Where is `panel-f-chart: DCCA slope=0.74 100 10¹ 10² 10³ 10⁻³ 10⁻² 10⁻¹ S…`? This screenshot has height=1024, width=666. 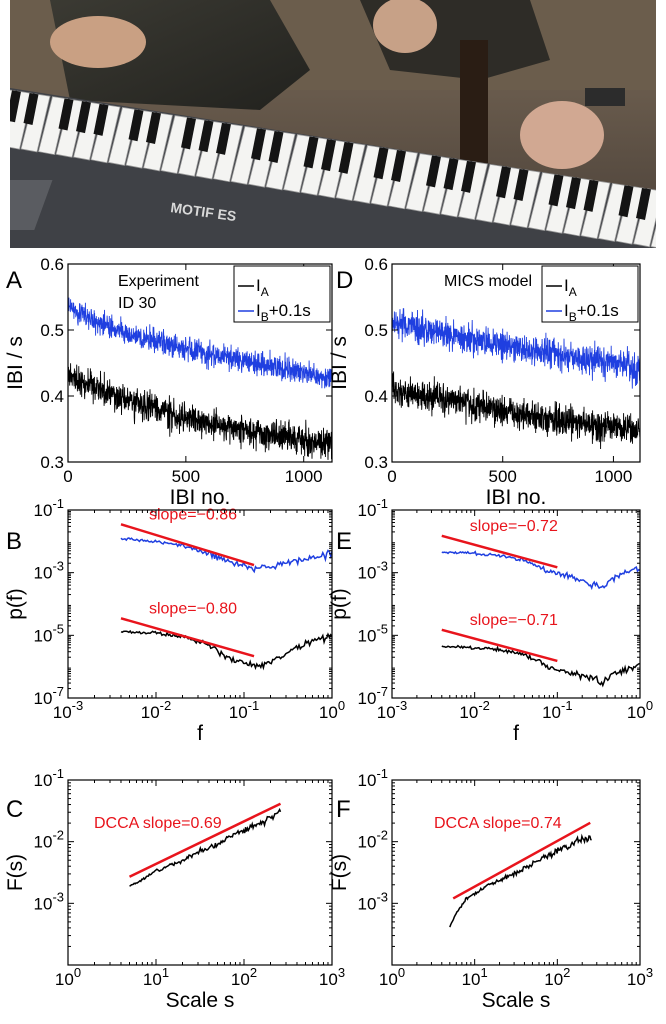
panel-f-chart: DCCA slope=0.74 100 10¹ 10² 10³ 10⁻³ 10⁻² 10⁻¹ S… is located at coordinates (490, 889).